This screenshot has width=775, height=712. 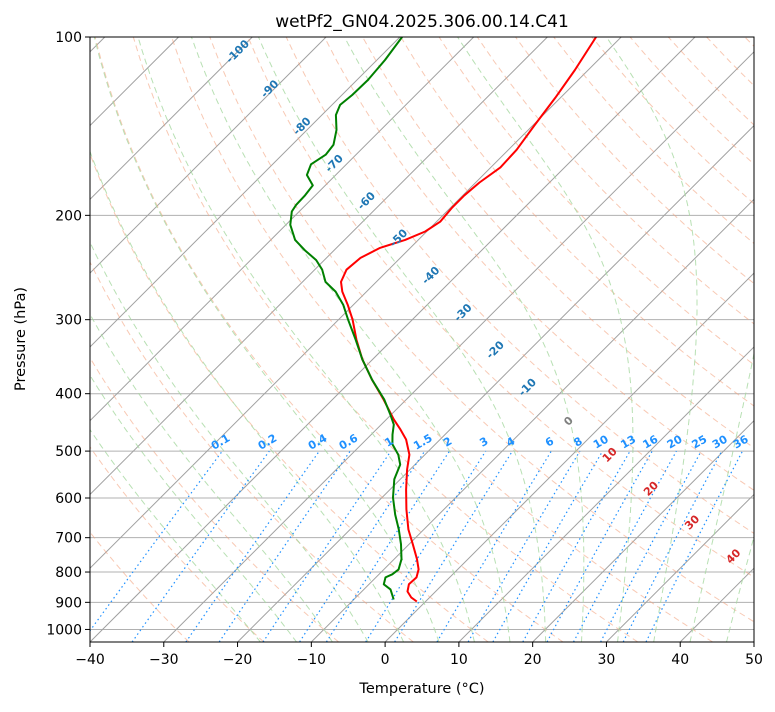 What do you see at coordinates (720, 441) in the screenshot?
I see `mixing-ratio-label: 30` at bounding box center [720, 441].